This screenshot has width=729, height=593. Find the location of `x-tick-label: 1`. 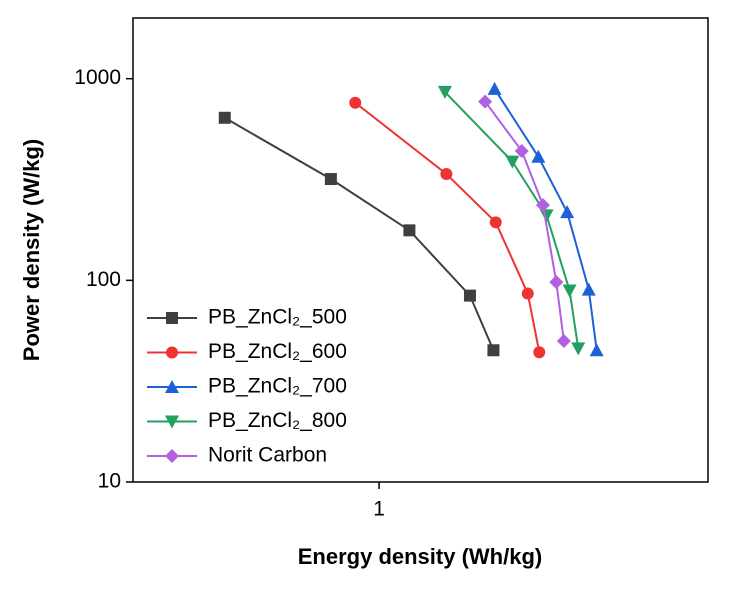

x-tick-label: 1 is located at coordinates (379, 509).